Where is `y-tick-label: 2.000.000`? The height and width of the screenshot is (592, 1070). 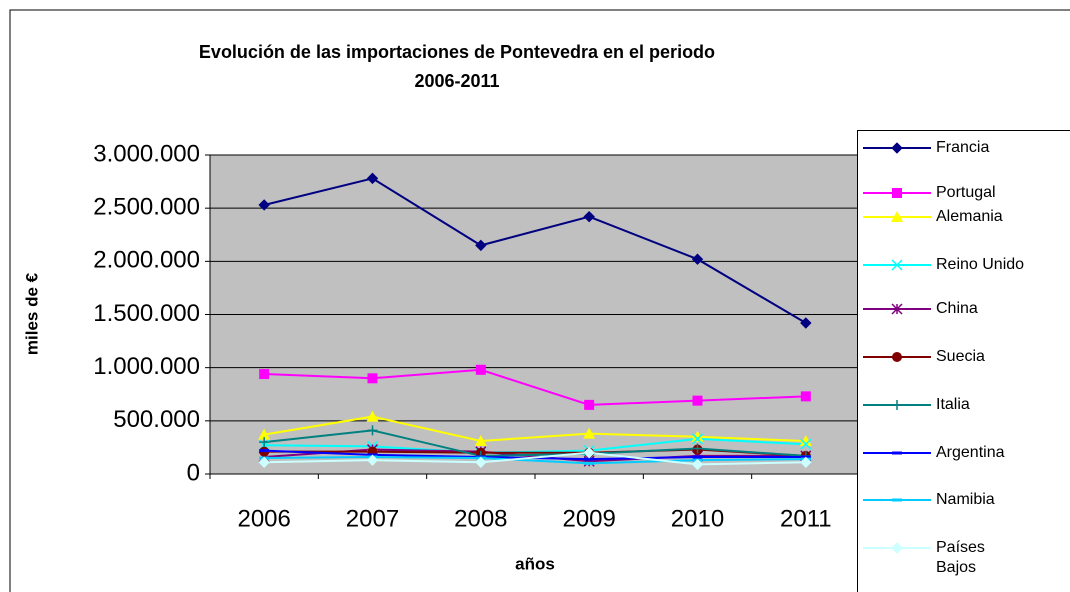
y-tick-label: 2.000.000 is located at coordinates (146, 260).